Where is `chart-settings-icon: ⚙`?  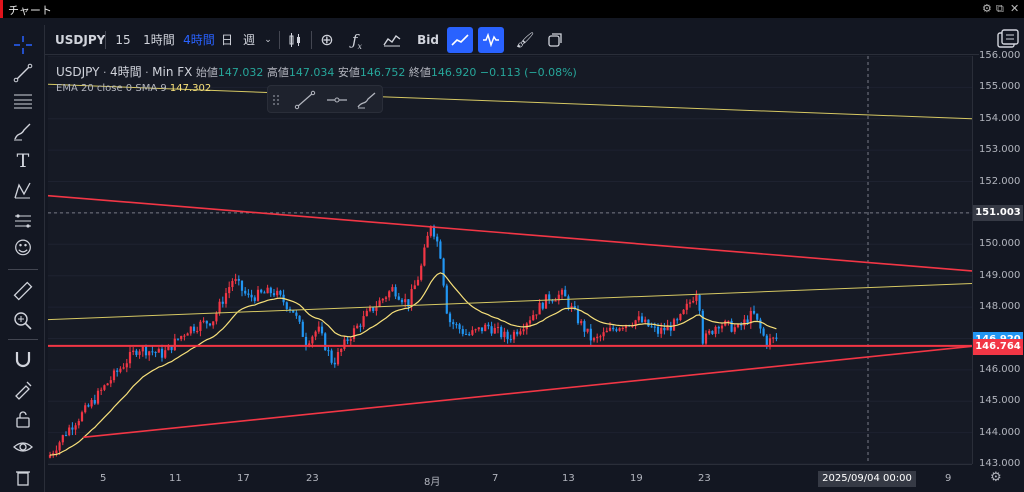
chart-settings-icon: ⚙ is located at coordinates (996, 477).